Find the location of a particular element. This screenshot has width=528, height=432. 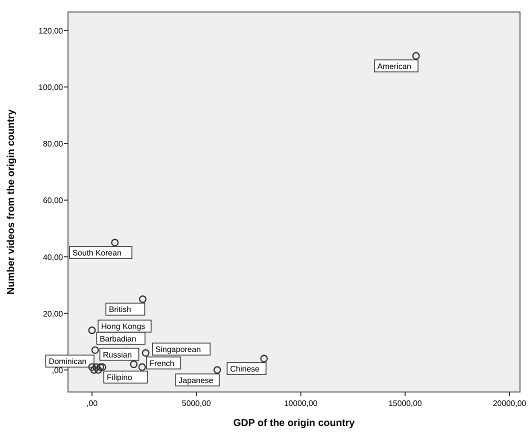

annotation: Russian is located at coordinates (117, 355).